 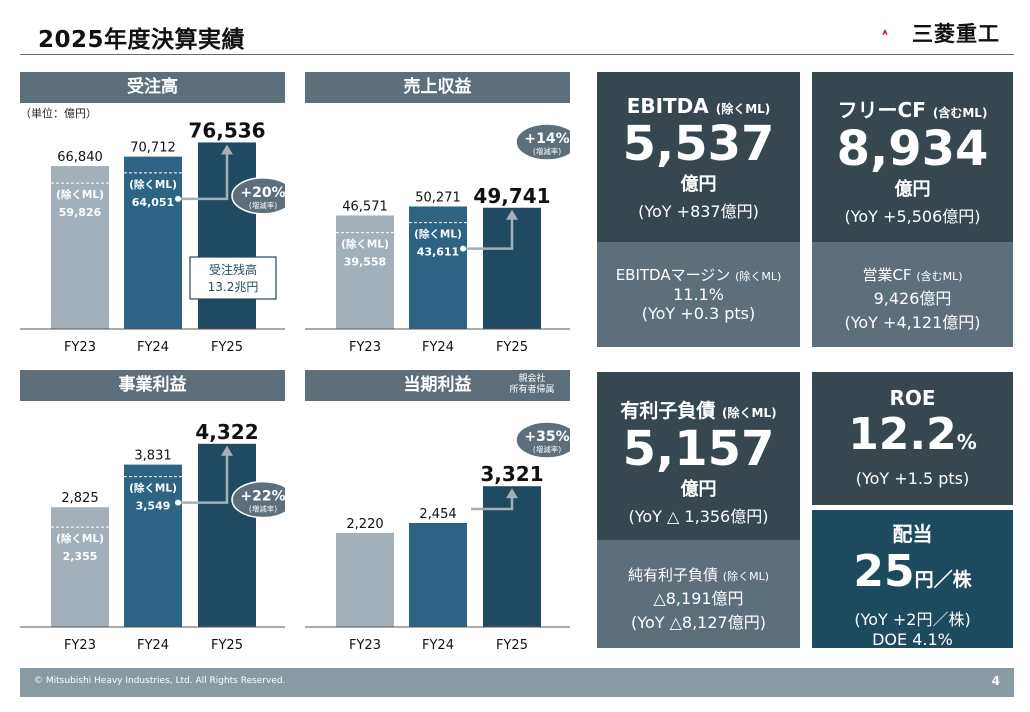 I want to click on kpi-dividend: 配当 25円／株 (YoY +2円／株) DOE 4.1%, so click(x=912, y=579).